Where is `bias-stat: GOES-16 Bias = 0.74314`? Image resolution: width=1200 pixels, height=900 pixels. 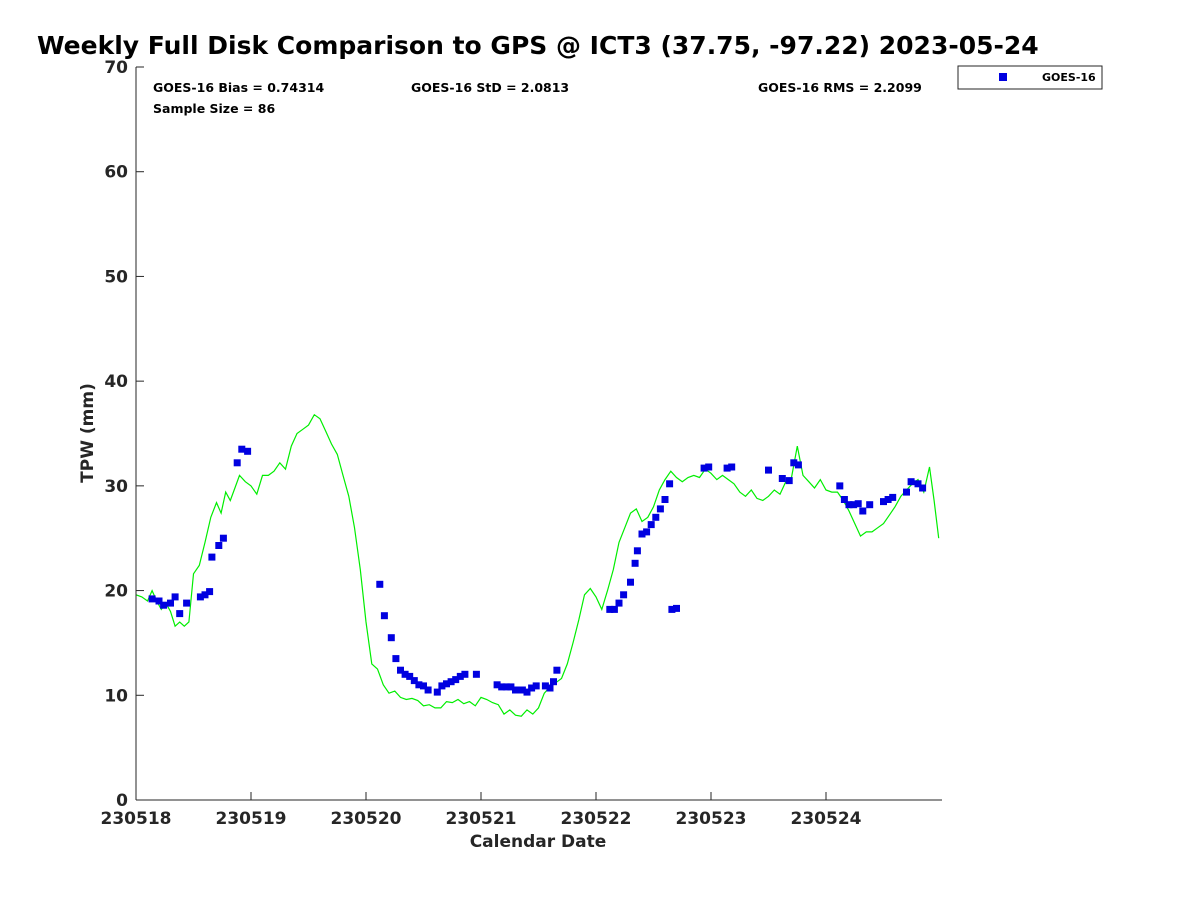
bias-stat: GOES-16 Bias = 0.74314 is located at coordinates (238, 87).